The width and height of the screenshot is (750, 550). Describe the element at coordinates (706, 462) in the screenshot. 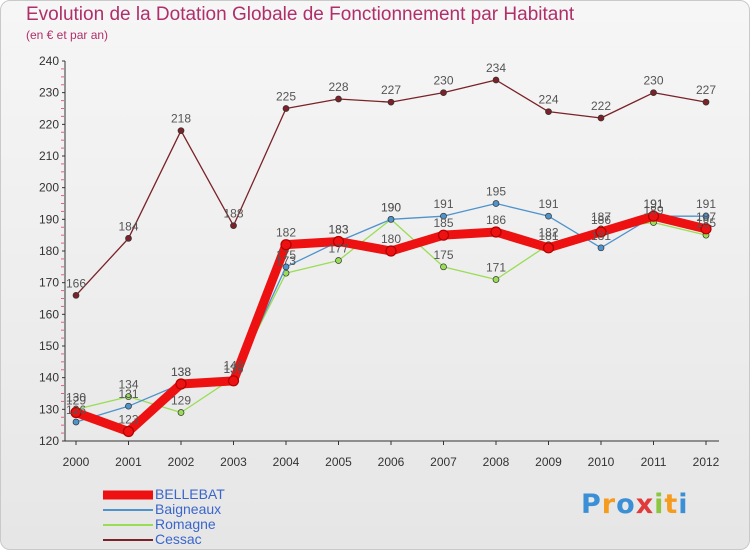

I see `x-tick-label: 2012` at that location.